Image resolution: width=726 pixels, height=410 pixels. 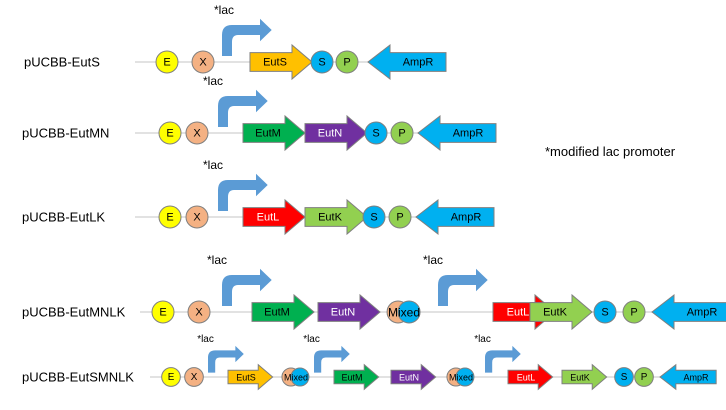 I want to click on construct-pucbb-eutmn: pUCBB-EutMN E X *lac EutM EutN S P AmpR, so click(x=259, y=113).